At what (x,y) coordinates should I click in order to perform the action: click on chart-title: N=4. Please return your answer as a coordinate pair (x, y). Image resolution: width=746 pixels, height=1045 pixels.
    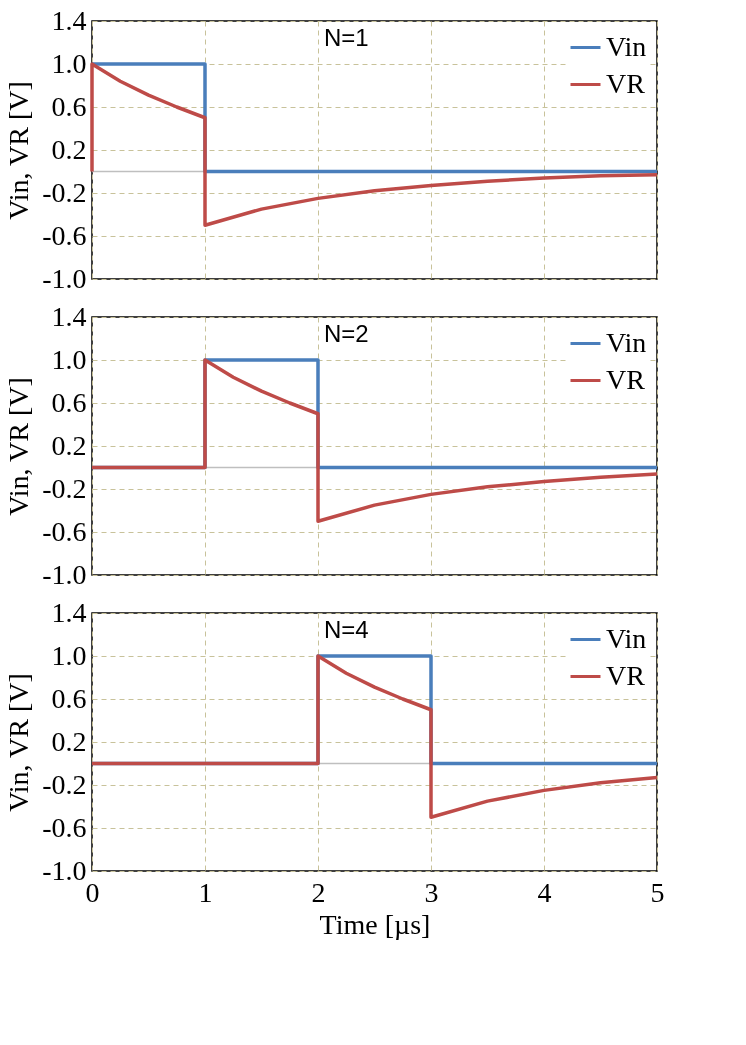
    Looking at the image, I should click on (346, 629).